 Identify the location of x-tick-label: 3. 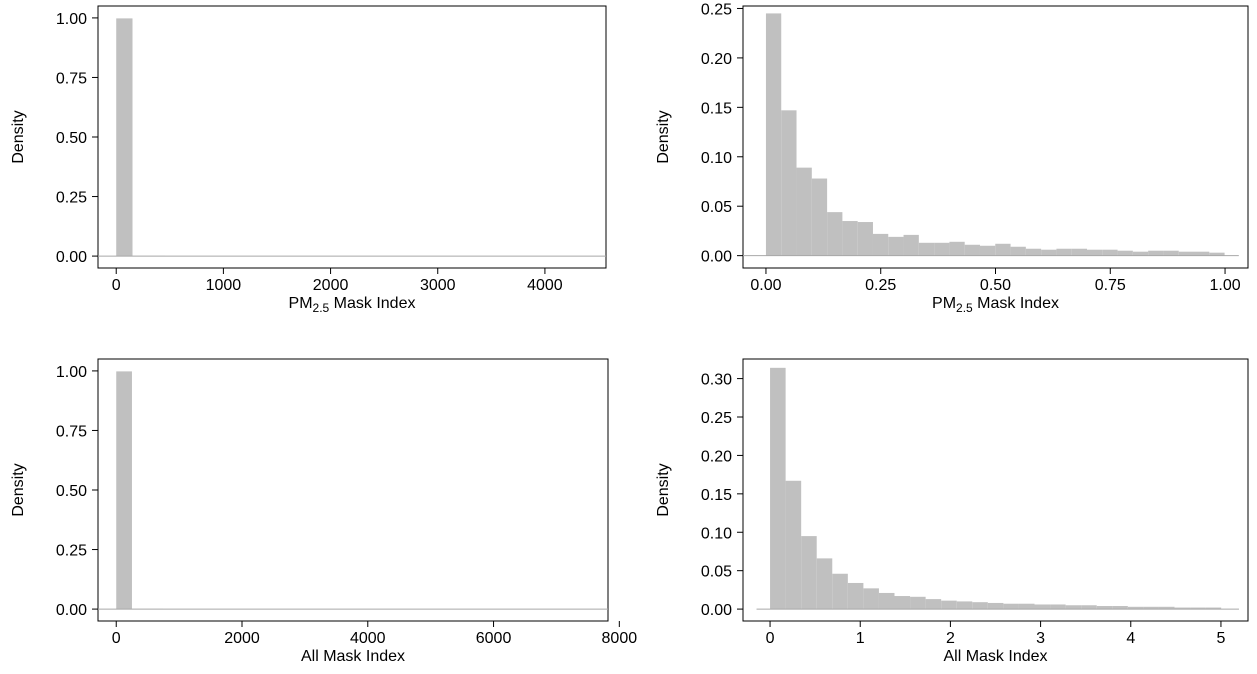
(1040, 638).